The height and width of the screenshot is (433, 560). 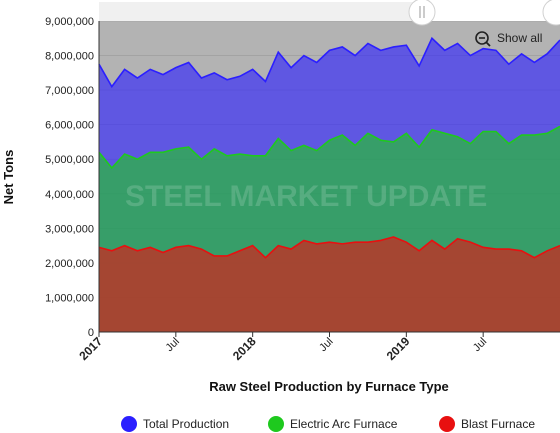 What do you see at coordinates (69, 264) in the screenshot?
I see `y-tick-label: 2,000,000` at bounding box center [69, 264].